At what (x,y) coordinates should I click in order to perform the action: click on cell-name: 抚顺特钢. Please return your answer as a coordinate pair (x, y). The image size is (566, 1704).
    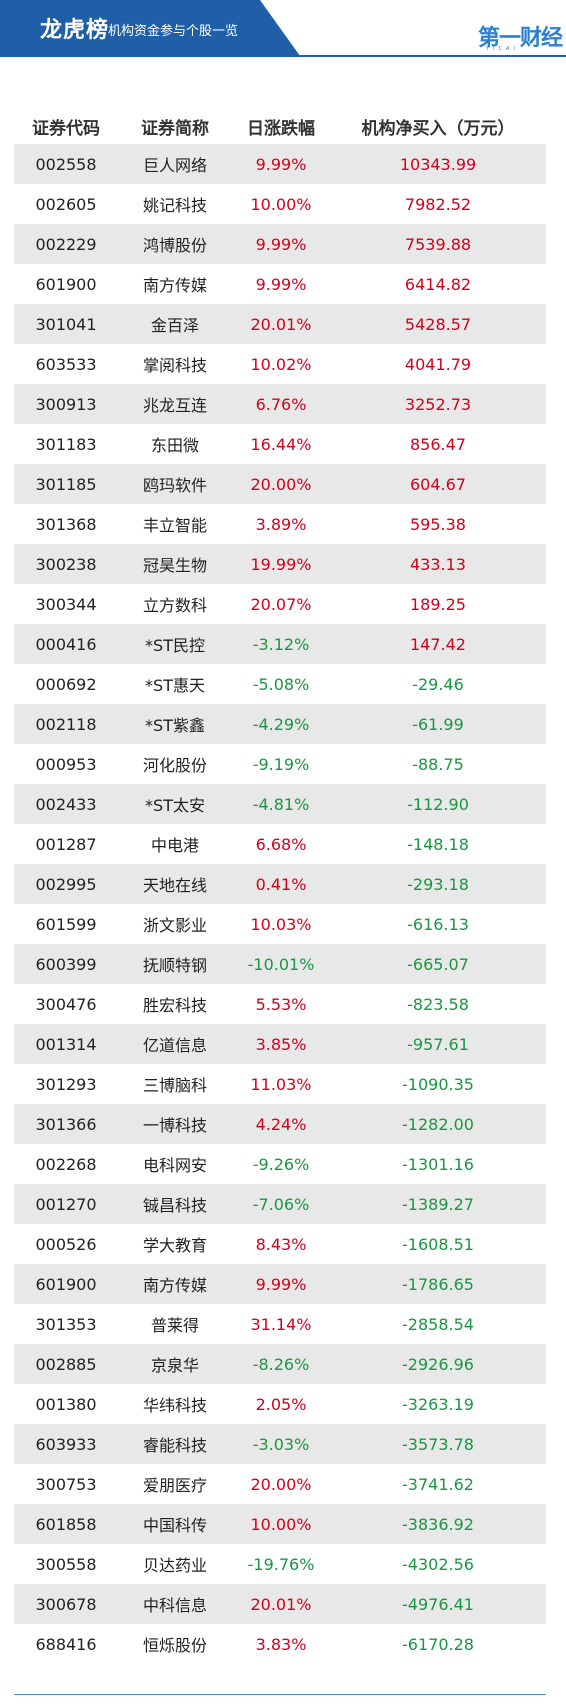
    Looking at the image, I should click on (174, 965).